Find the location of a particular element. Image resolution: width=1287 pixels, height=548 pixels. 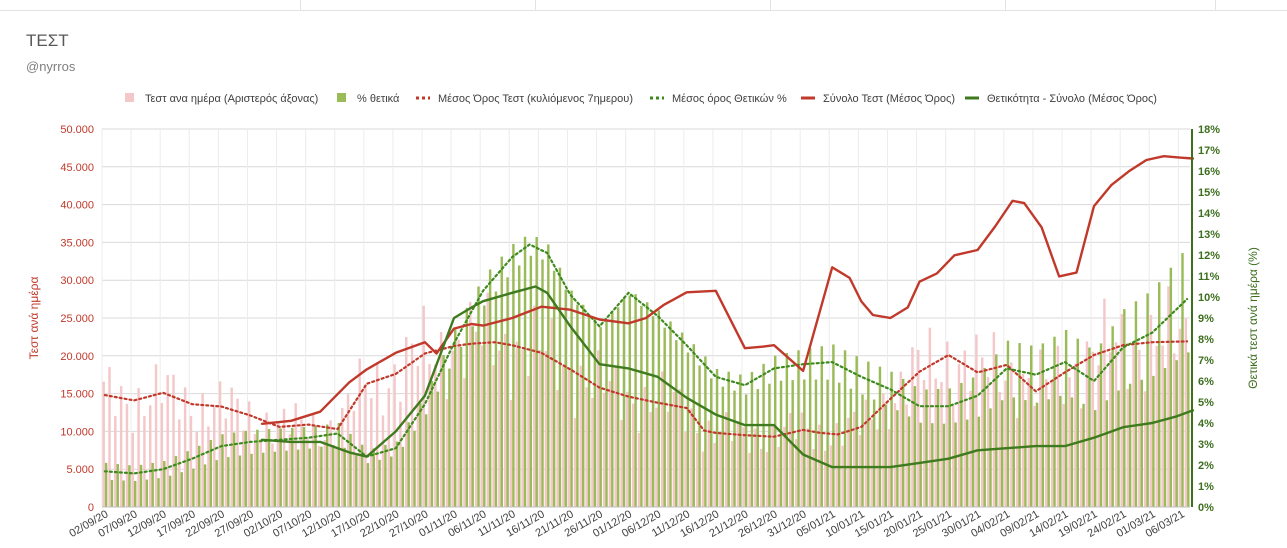

right-axis-tick-label: 15% is located at coordinates (1209, 193).